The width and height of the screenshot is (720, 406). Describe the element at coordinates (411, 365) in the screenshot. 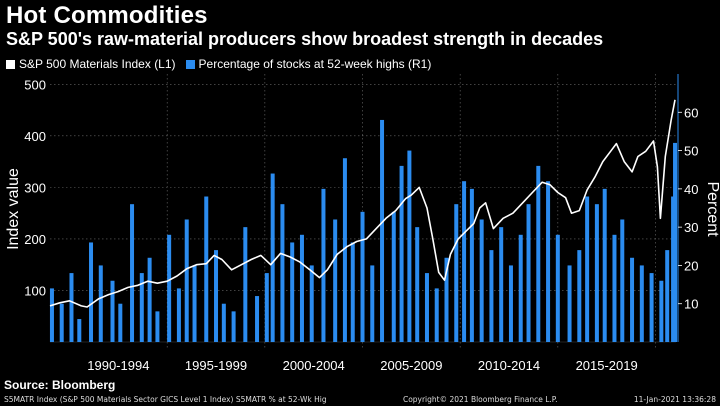

I see `x-category-label: 2005-2009` at that location.